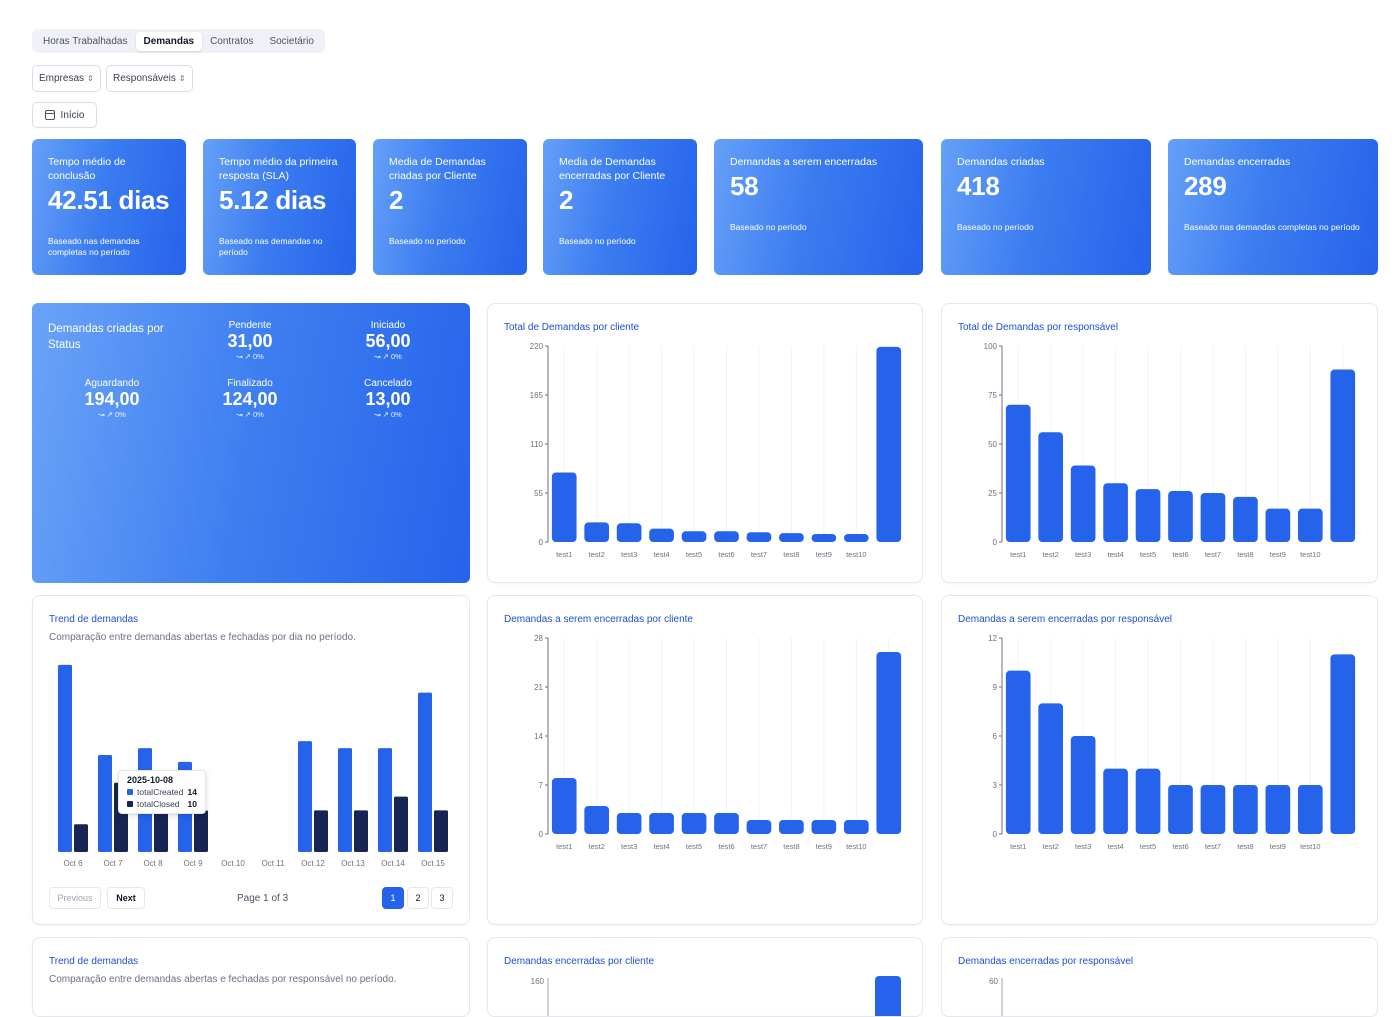  I want to click on x-tick-label: Oct 14, so click(393, 863).